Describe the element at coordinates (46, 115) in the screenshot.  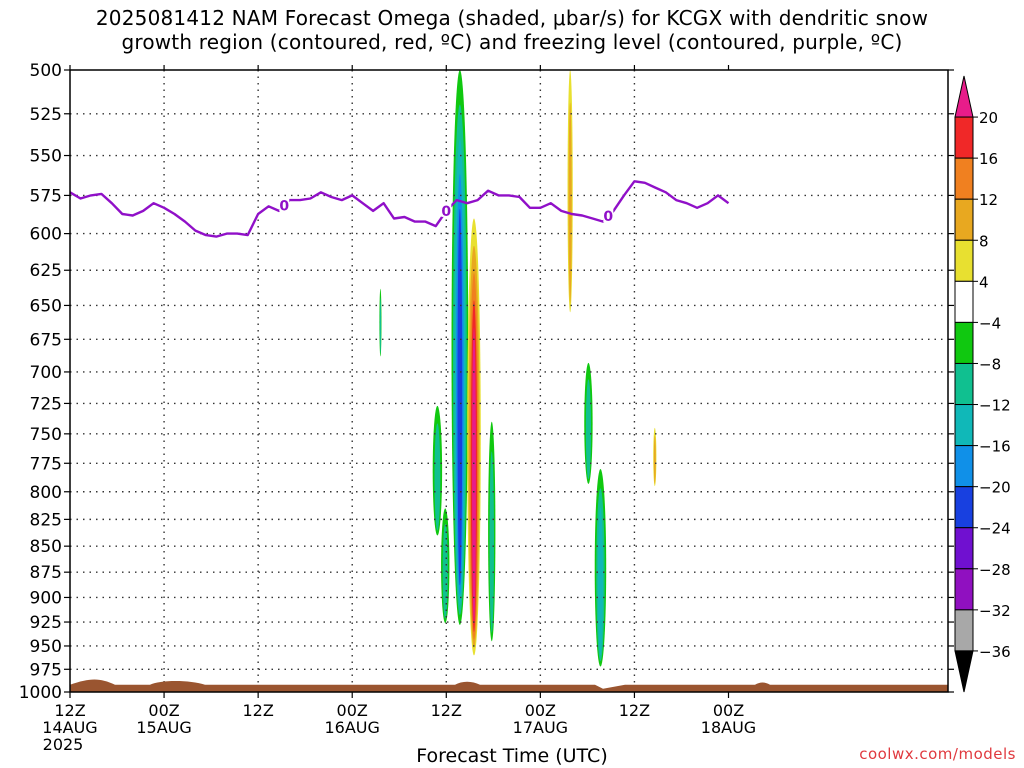
I see `y-tick-label: 525` at that location.